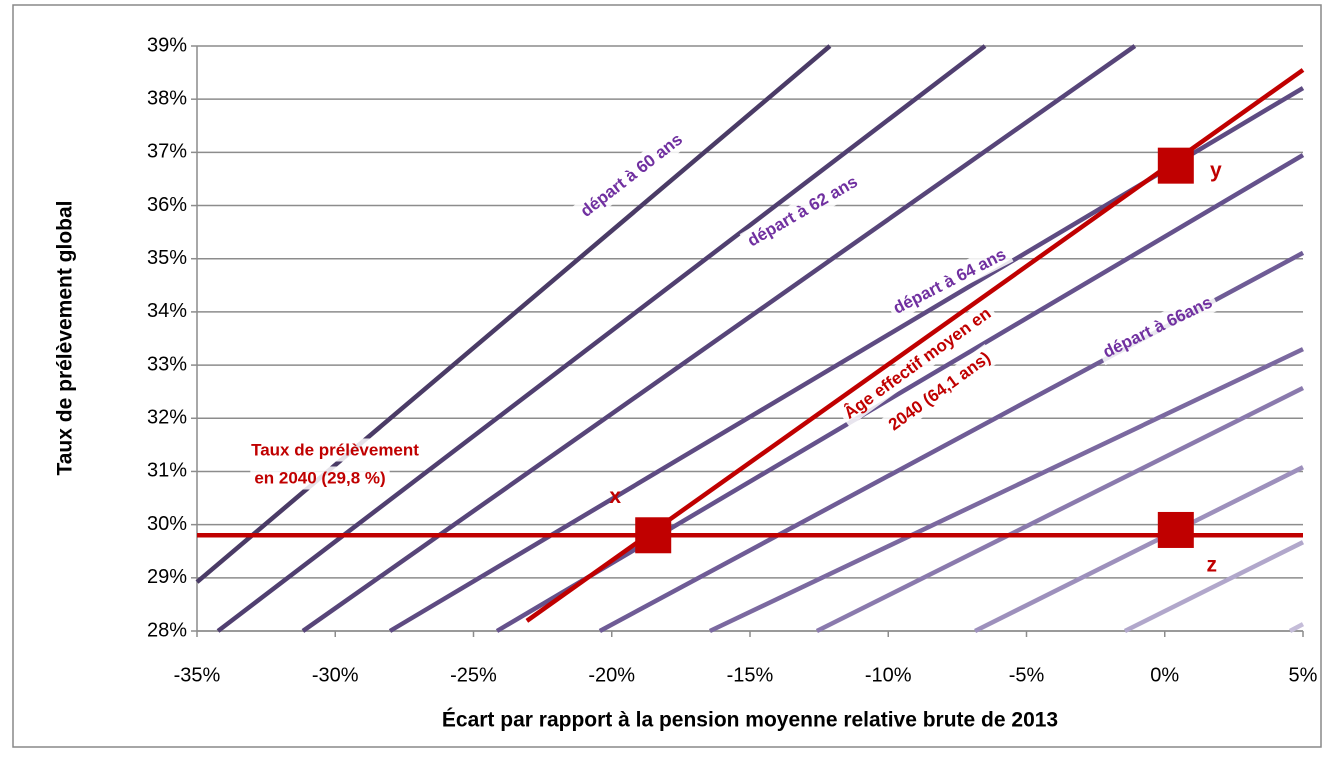  What do you see at coordinates (1303, 675) in the screenshot?
I see `x-tick-label: 5%` at bounding box center [1303, 675].